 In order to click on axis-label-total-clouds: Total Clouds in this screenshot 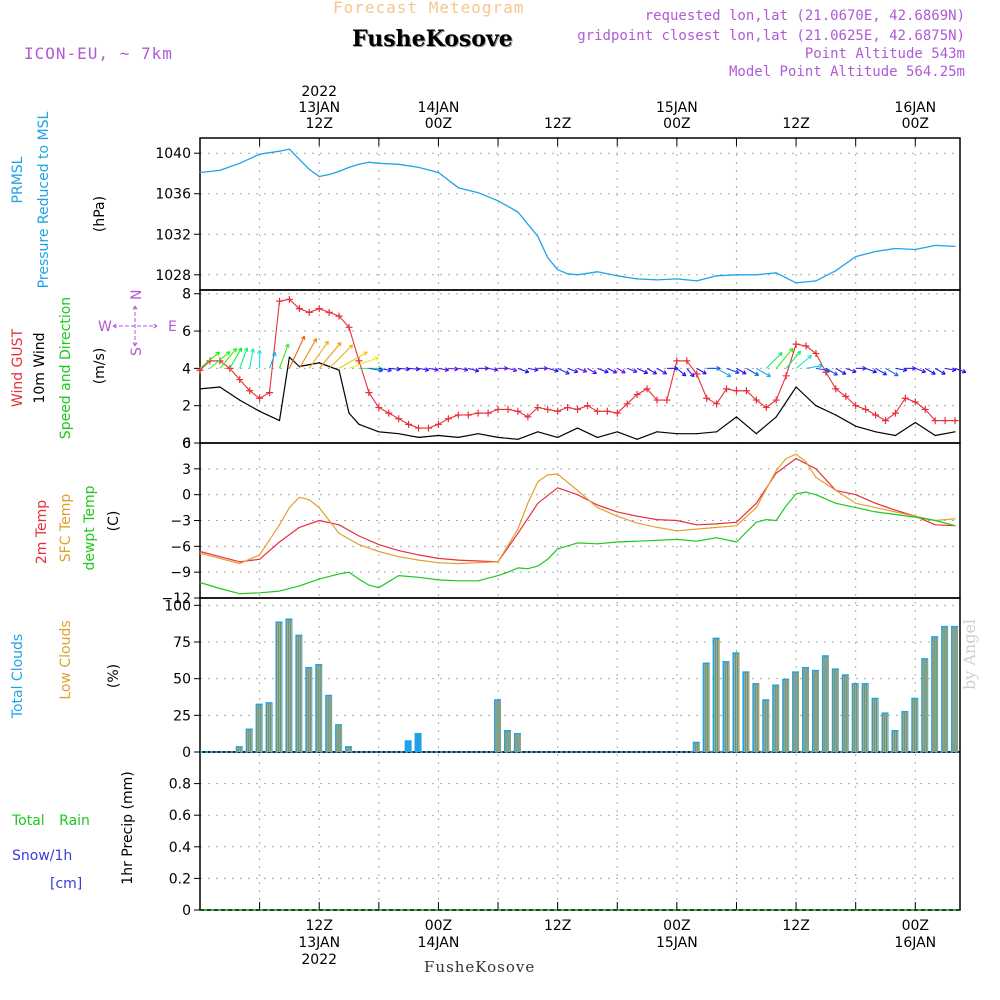, I will do `click(18, 676)`.